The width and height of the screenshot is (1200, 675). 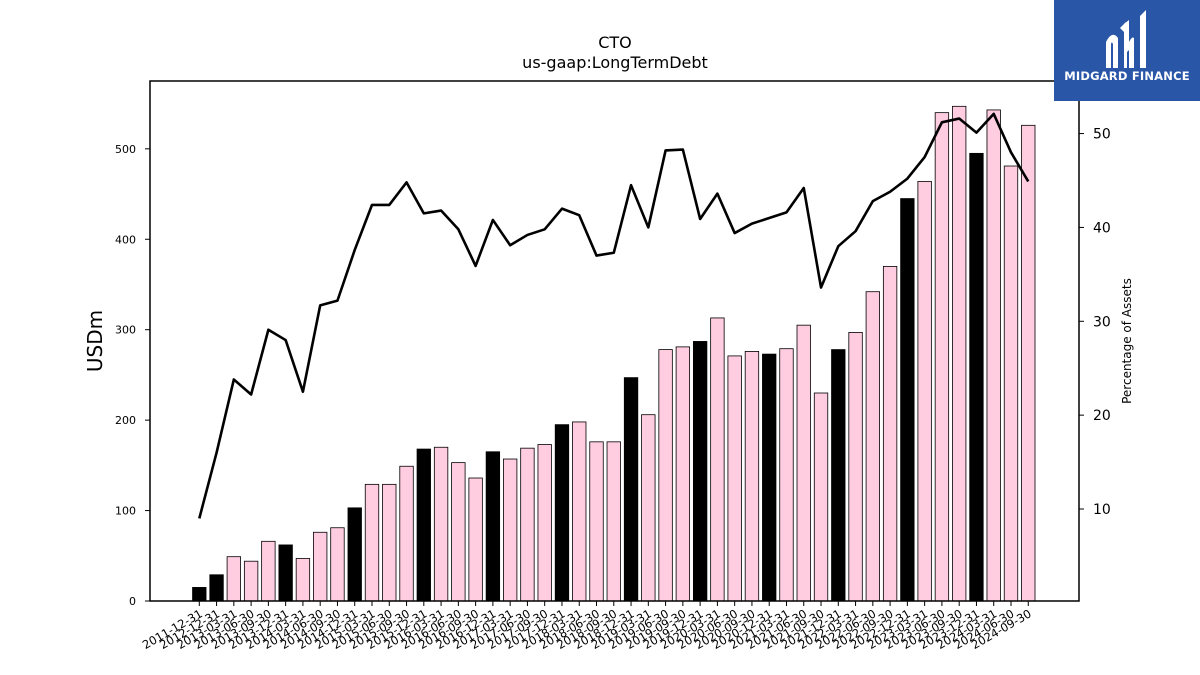 I want to click on midgard-logo-icon, so click(x=1126, y=39).